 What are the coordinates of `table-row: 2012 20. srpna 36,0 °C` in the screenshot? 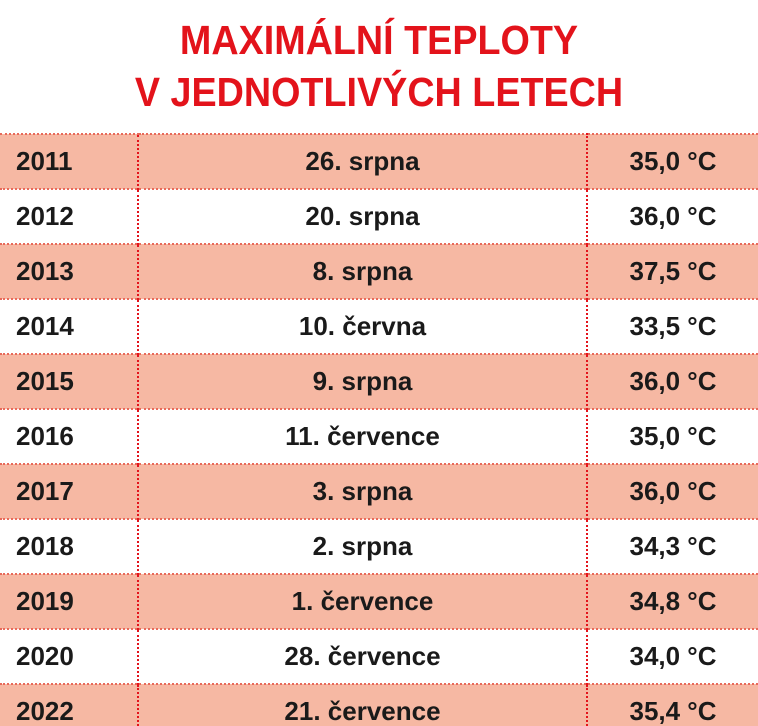 It's located at (379, 216).